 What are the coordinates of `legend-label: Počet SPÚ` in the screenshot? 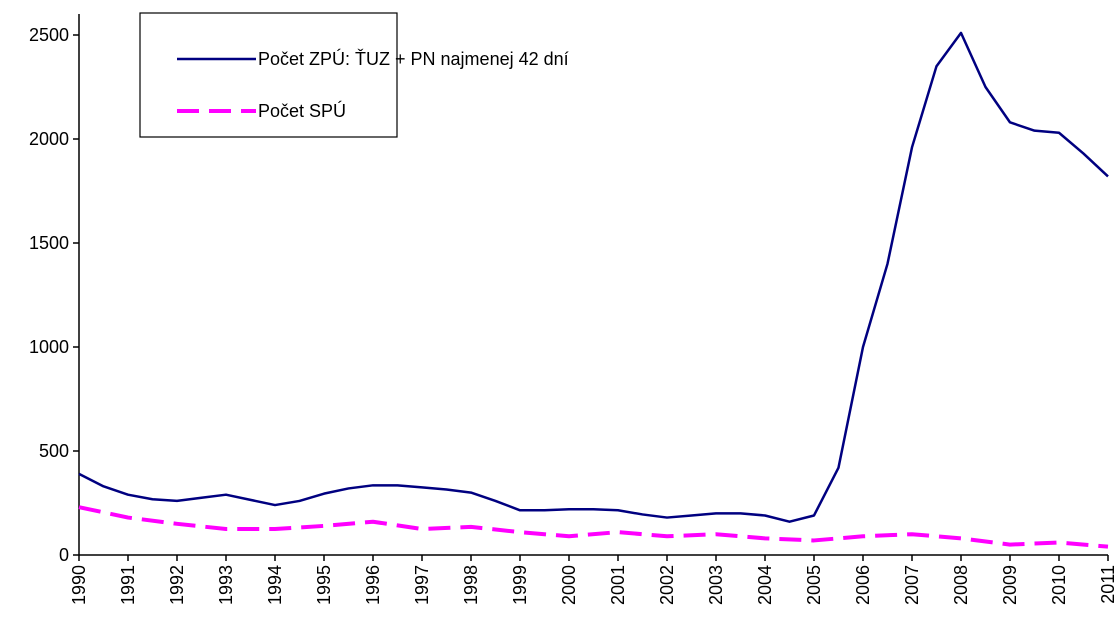 It's located at (302, 110).